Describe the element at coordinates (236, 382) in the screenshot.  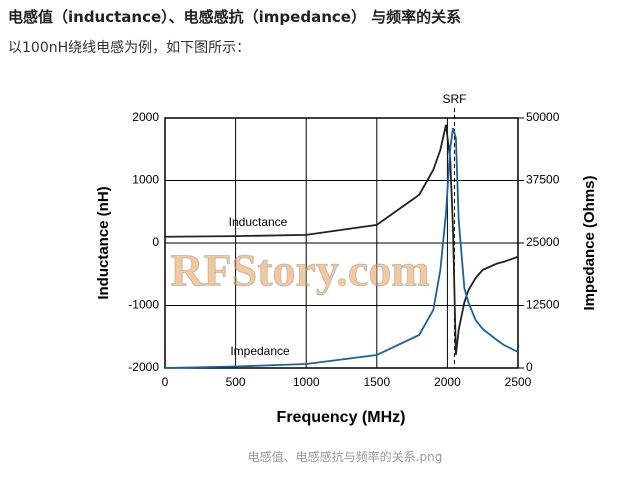
I see `x-tick-label: 500` at that location.